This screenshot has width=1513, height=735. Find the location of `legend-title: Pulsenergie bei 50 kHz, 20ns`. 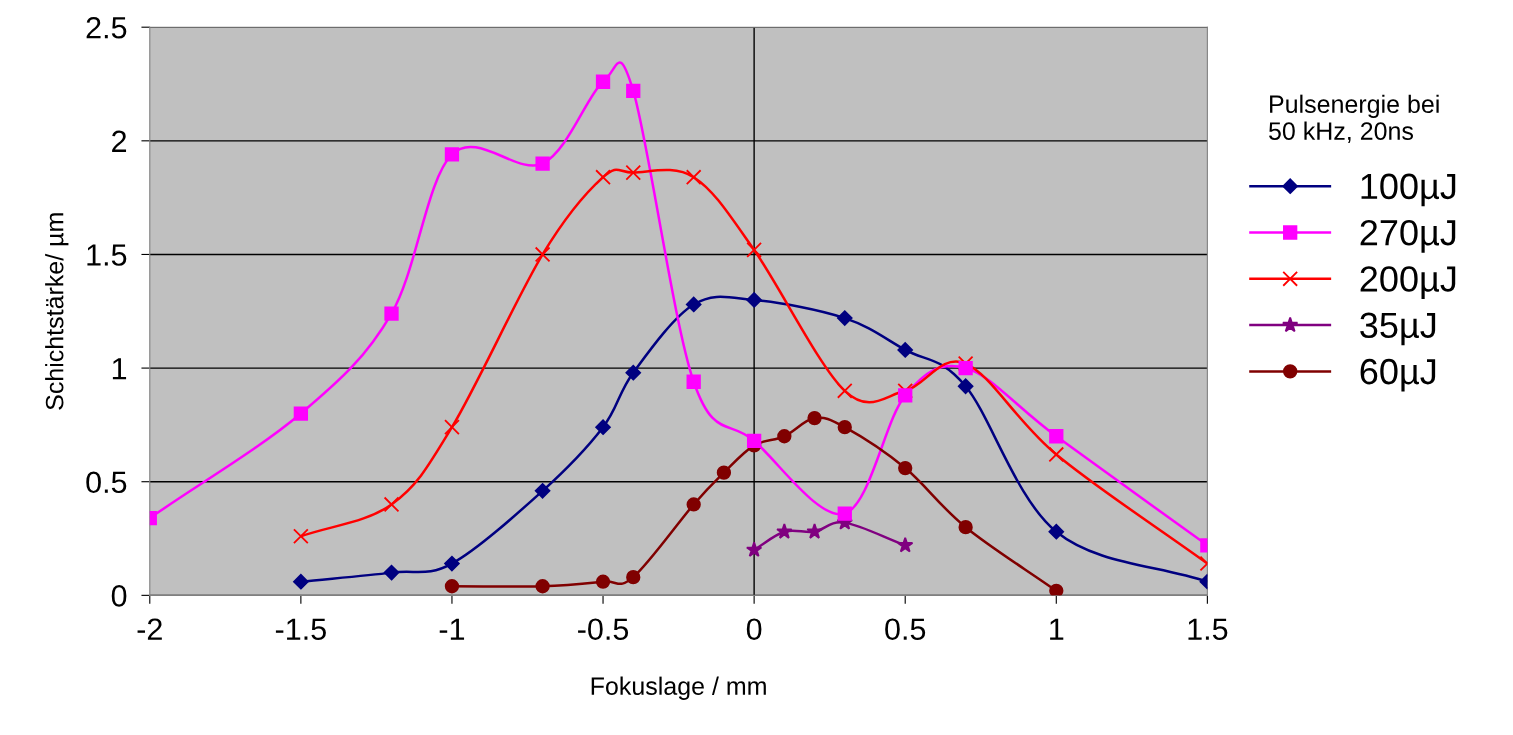

legend-title: Pulsenergie bei 50 kHz, 20ns is located at coordinates (1354, 118).